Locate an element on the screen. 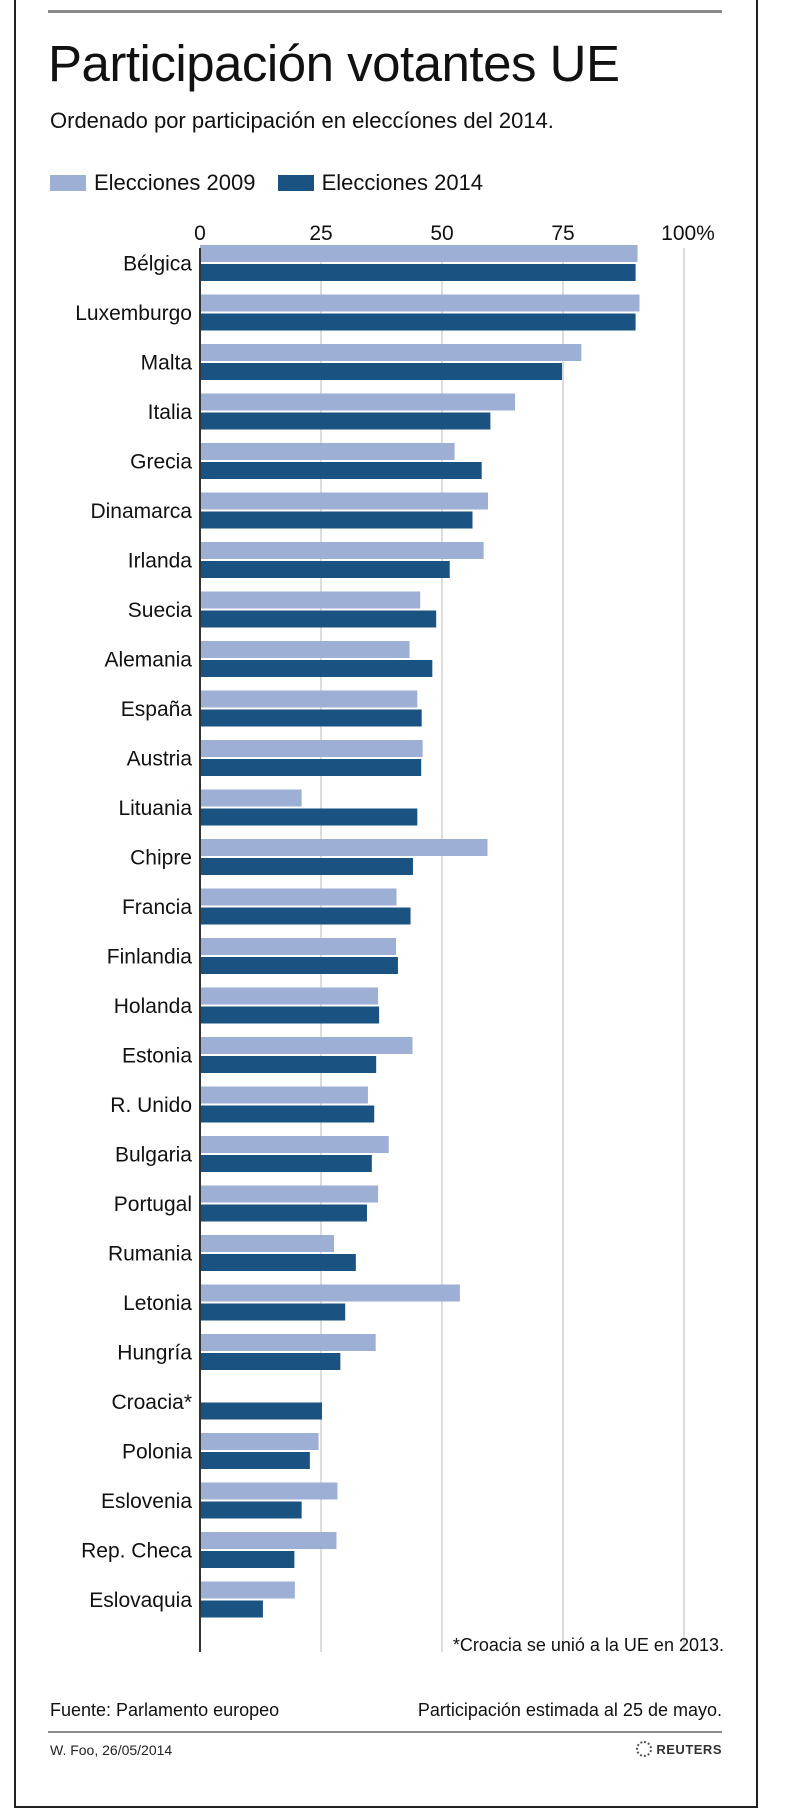 The height and width of the screenshot is (1818, 800). category-label: Italia is located at coordinates (170, 412).